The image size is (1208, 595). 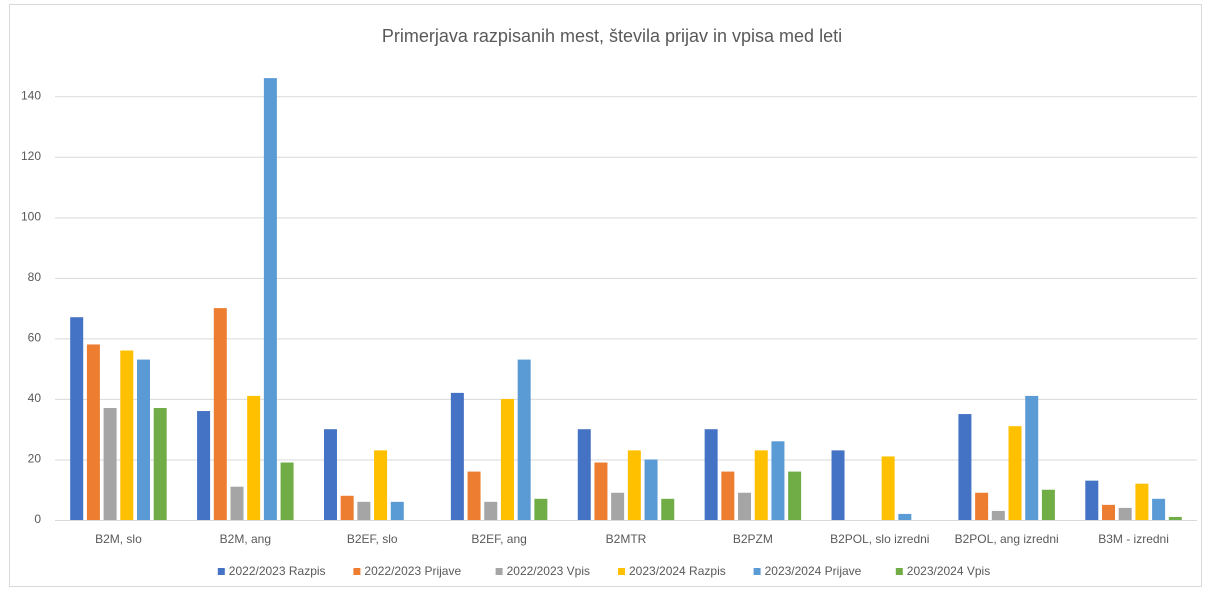 I want to click on x-tick-label: B2M, slo, so click(x=118, y=539).